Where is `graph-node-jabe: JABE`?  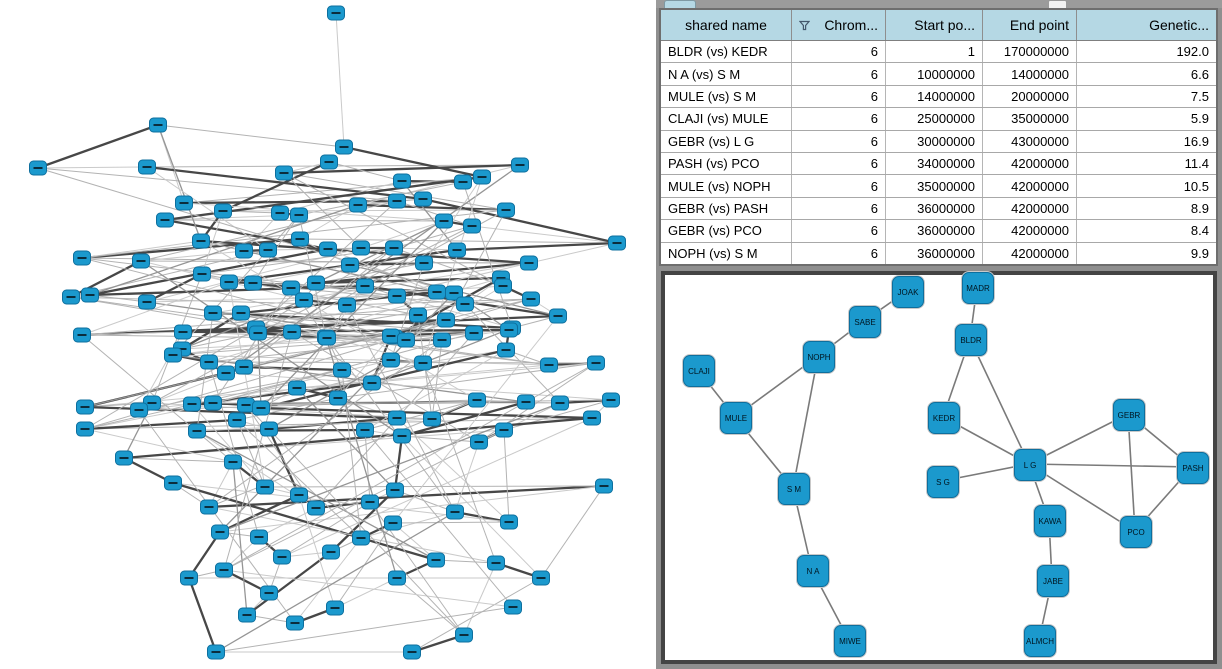 graph-node-jabe: JABE is located at coordinates (1053, 581).